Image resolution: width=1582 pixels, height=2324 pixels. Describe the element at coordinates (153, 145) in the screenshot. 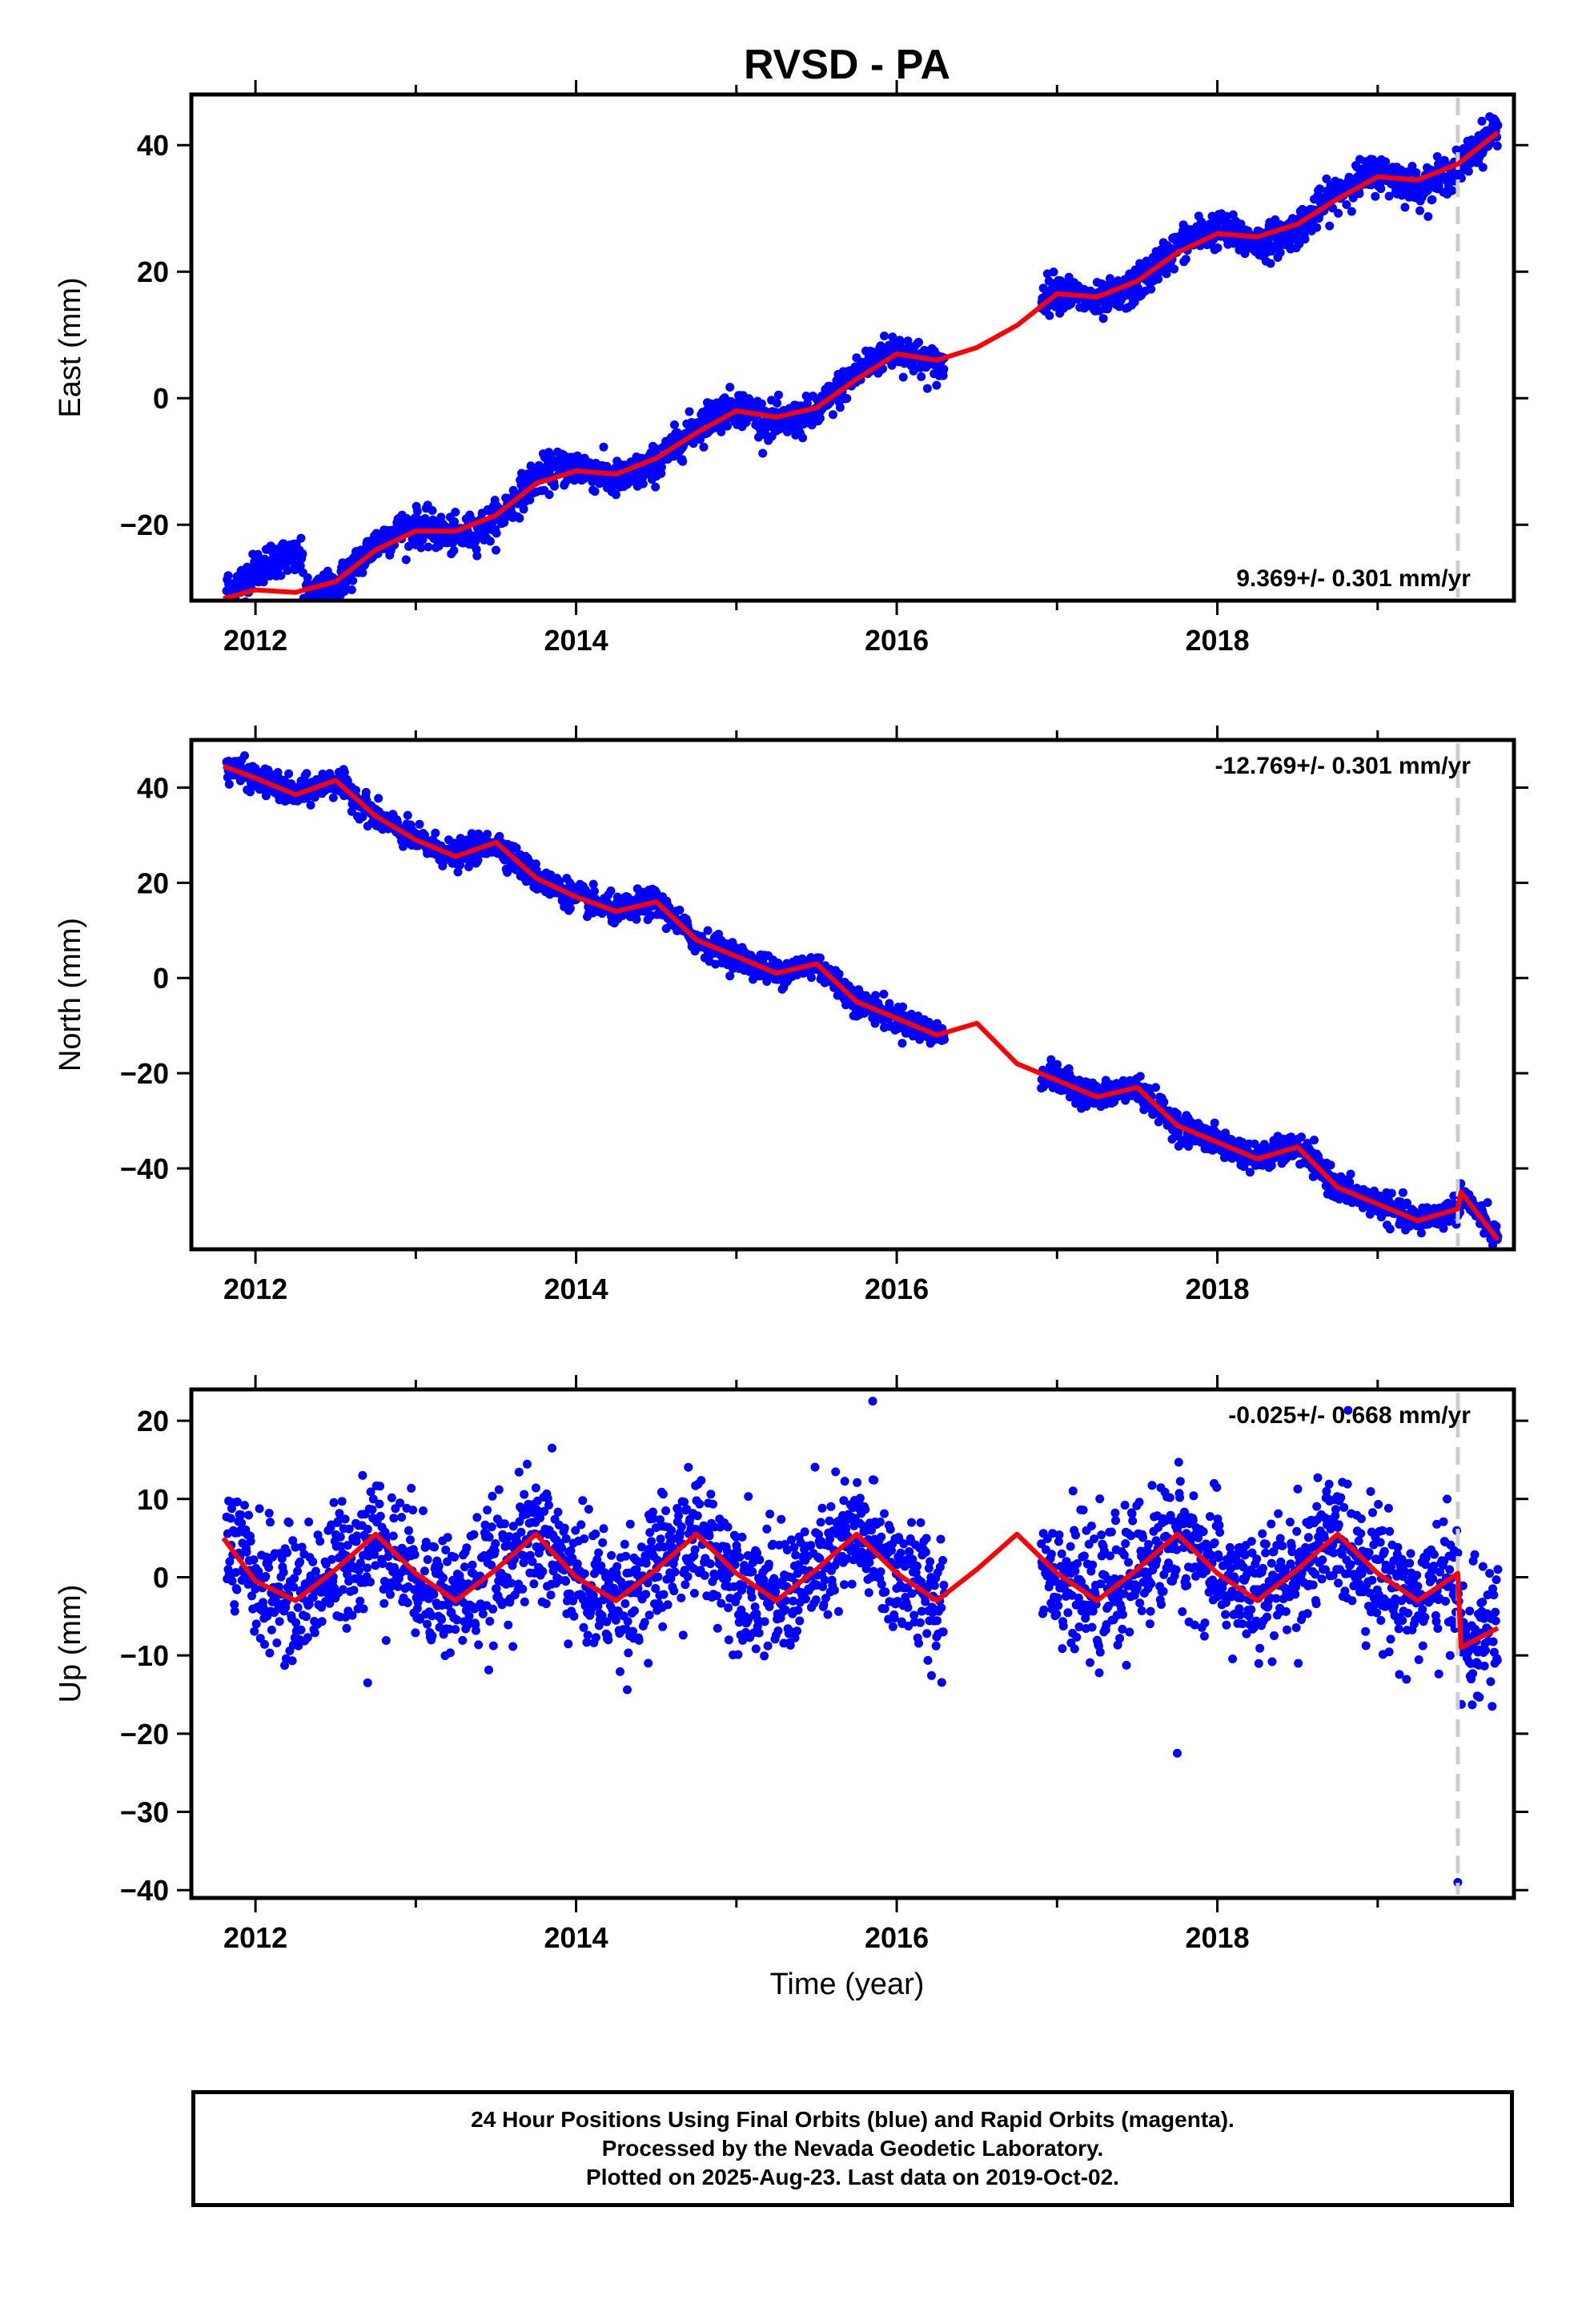

I see `y-tick-label: 40` at that location.